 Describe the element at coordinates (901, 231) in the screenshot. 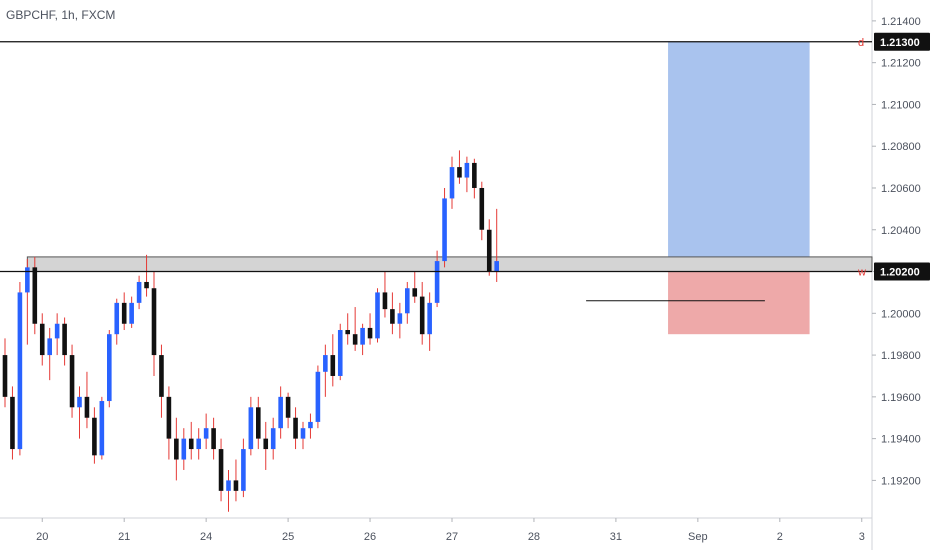

I see `y-tick-label: 1.20400` at that location.